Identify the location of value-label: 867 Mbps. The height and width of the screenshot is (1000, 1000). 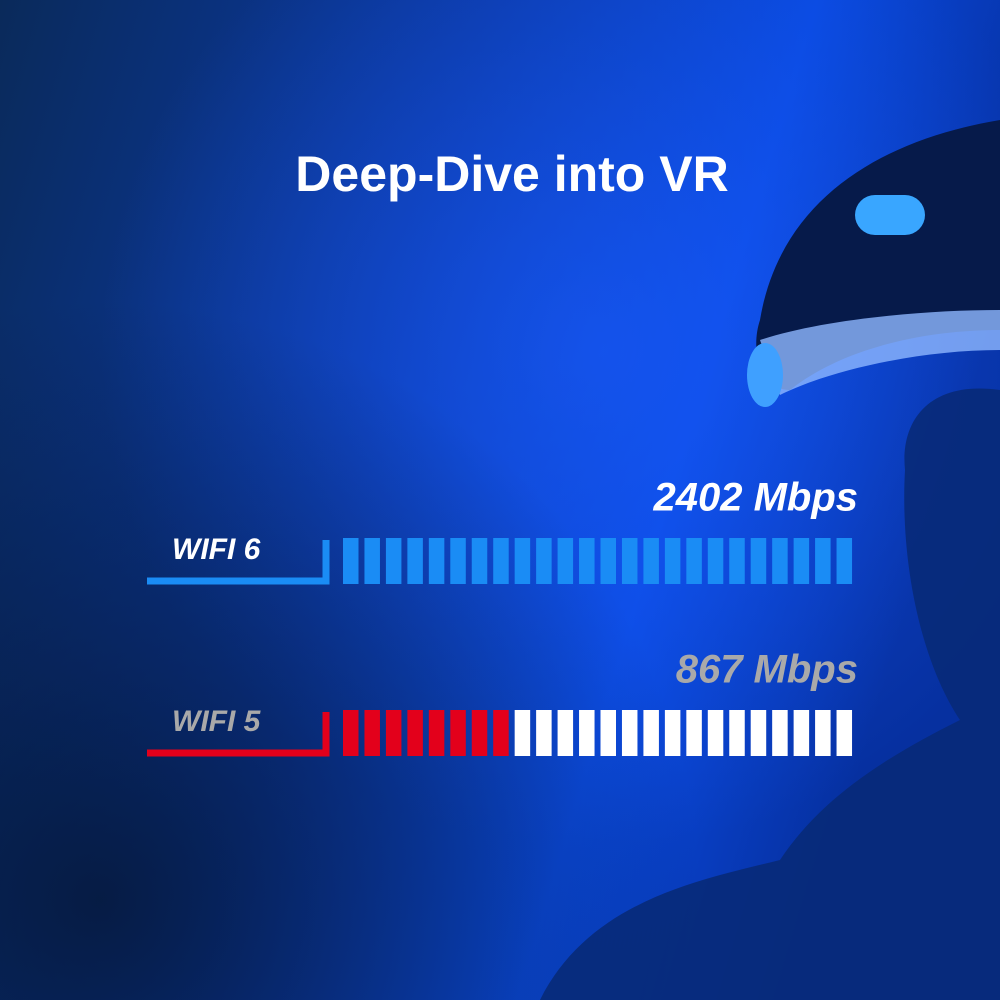
(767, 670).